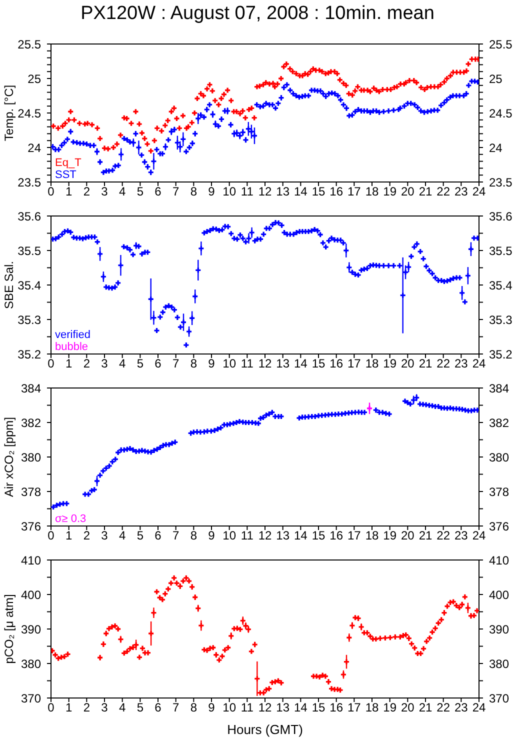 This screenshot has height=739, width=515. What do you see at coordinates (499, 526) in the screenshot?
I see `y2-tick-label: 376` at bounding box center [499, 526].